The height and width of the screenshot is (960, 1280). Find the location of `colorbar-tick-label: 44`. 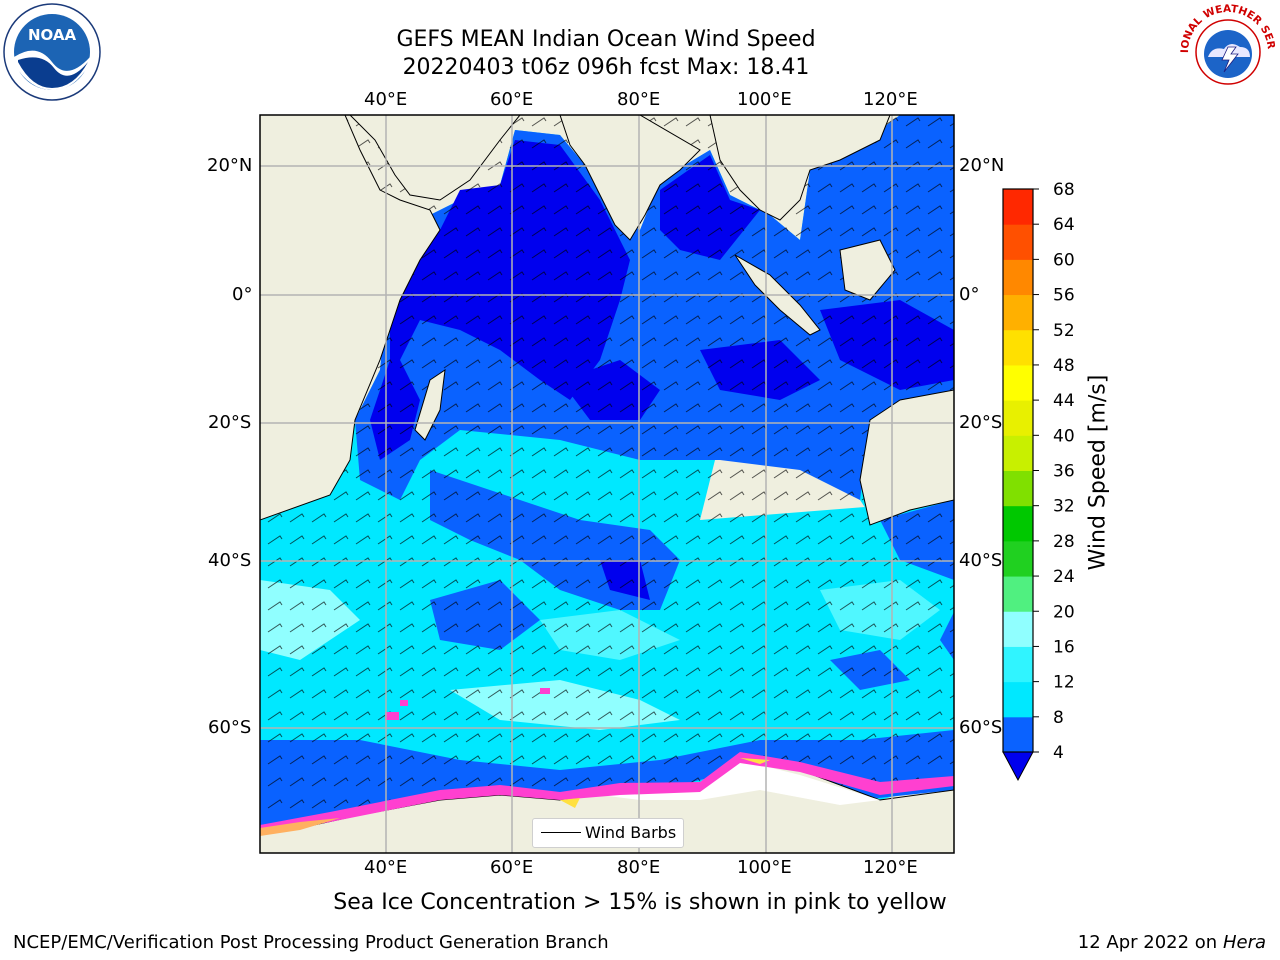

colorbar-tick-label: 44 is located at coordinates (1064, 401).